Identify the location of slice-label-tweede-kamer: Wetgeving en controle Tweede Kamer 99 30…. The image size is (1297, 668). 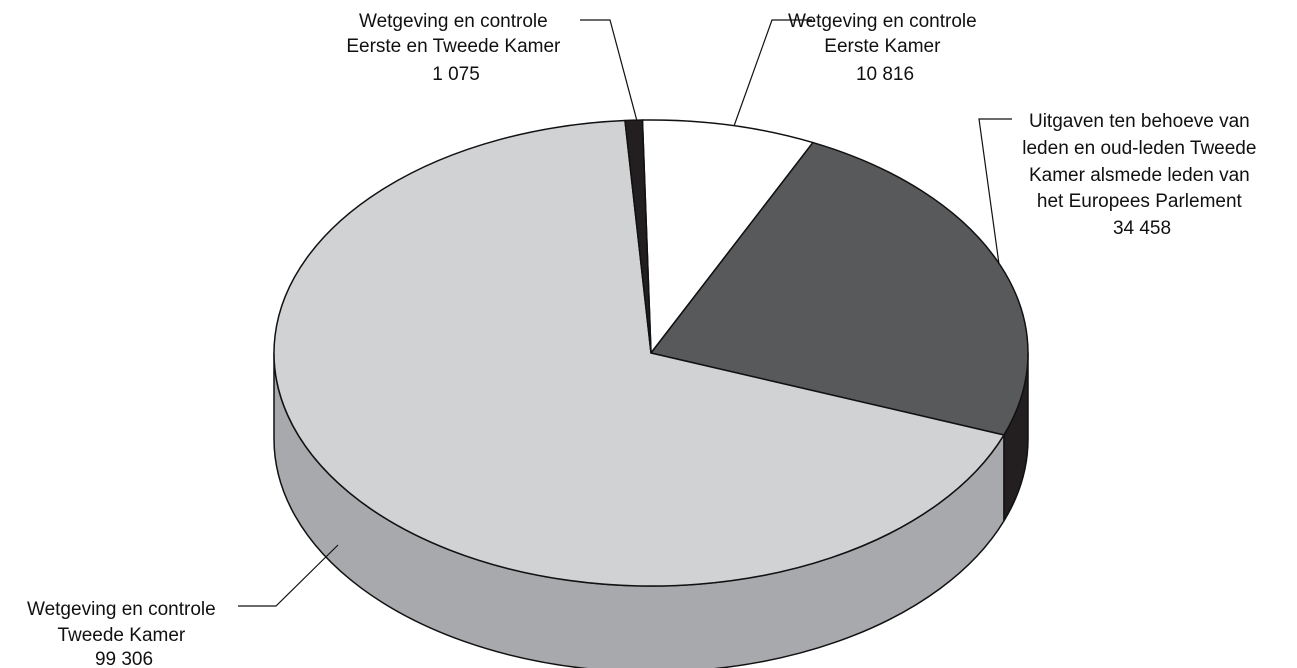
(124, 633).